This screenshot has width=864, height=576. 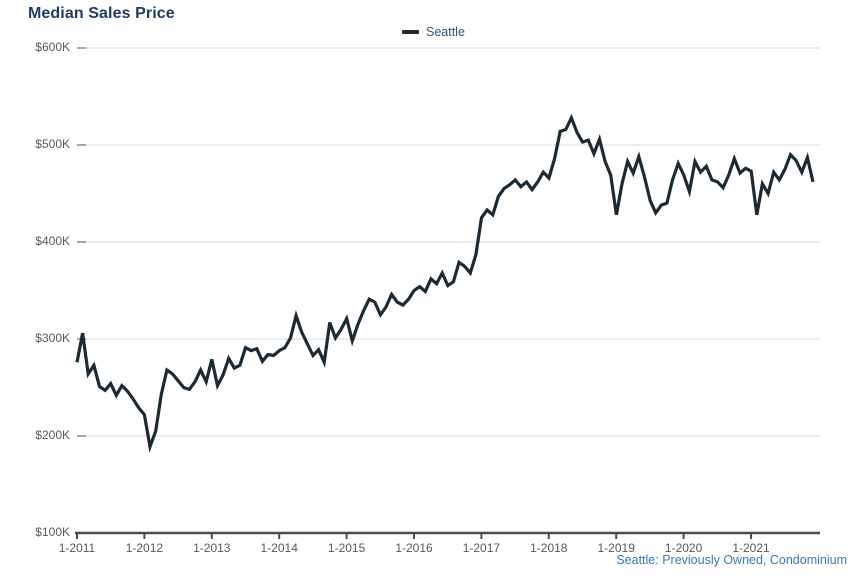 What do you see at coordinates (52, 241) in the screenshot?
I see `y-axis-tick-label: $400K` at bounding box center [52, 241].